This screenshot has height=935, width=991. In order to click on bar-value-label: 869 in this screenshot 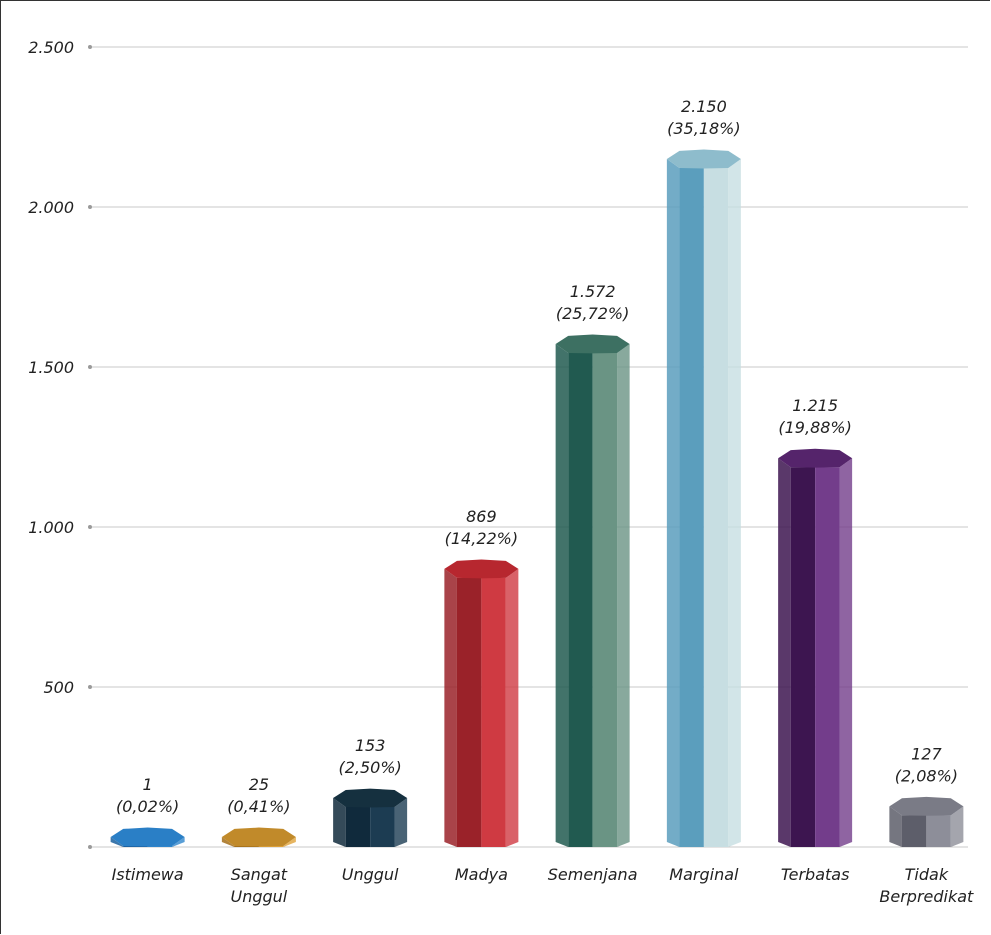, I will do `click(481, 516)`.